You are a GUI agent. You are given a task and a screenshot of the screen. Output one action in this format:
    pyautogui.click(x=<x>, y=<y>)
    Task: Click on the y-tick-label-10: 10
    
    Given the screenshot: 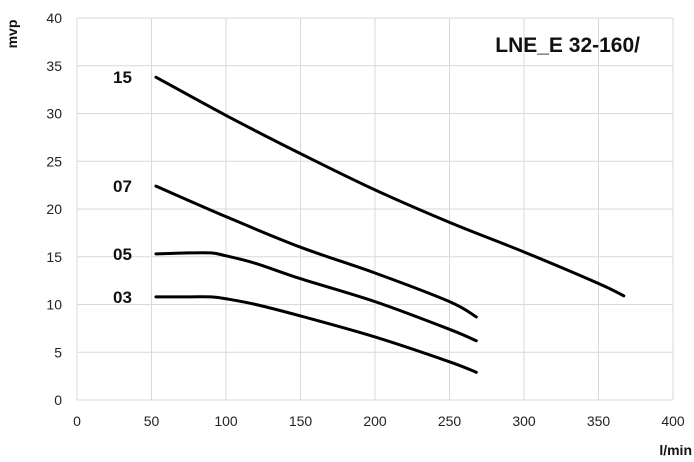 What is the action you would take?
    pyautogui.click(x=54, y=305)
    